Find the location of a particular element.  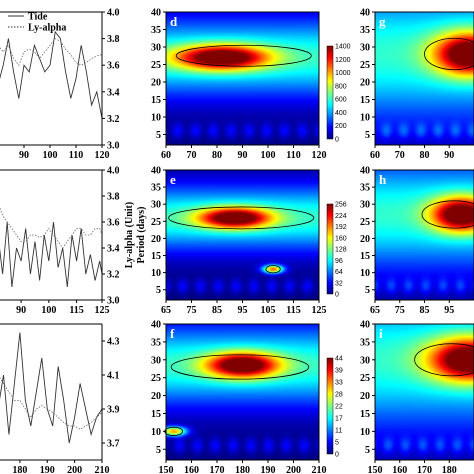

panel-e-ytick-label: 15 is located at coordinates (156, 256).